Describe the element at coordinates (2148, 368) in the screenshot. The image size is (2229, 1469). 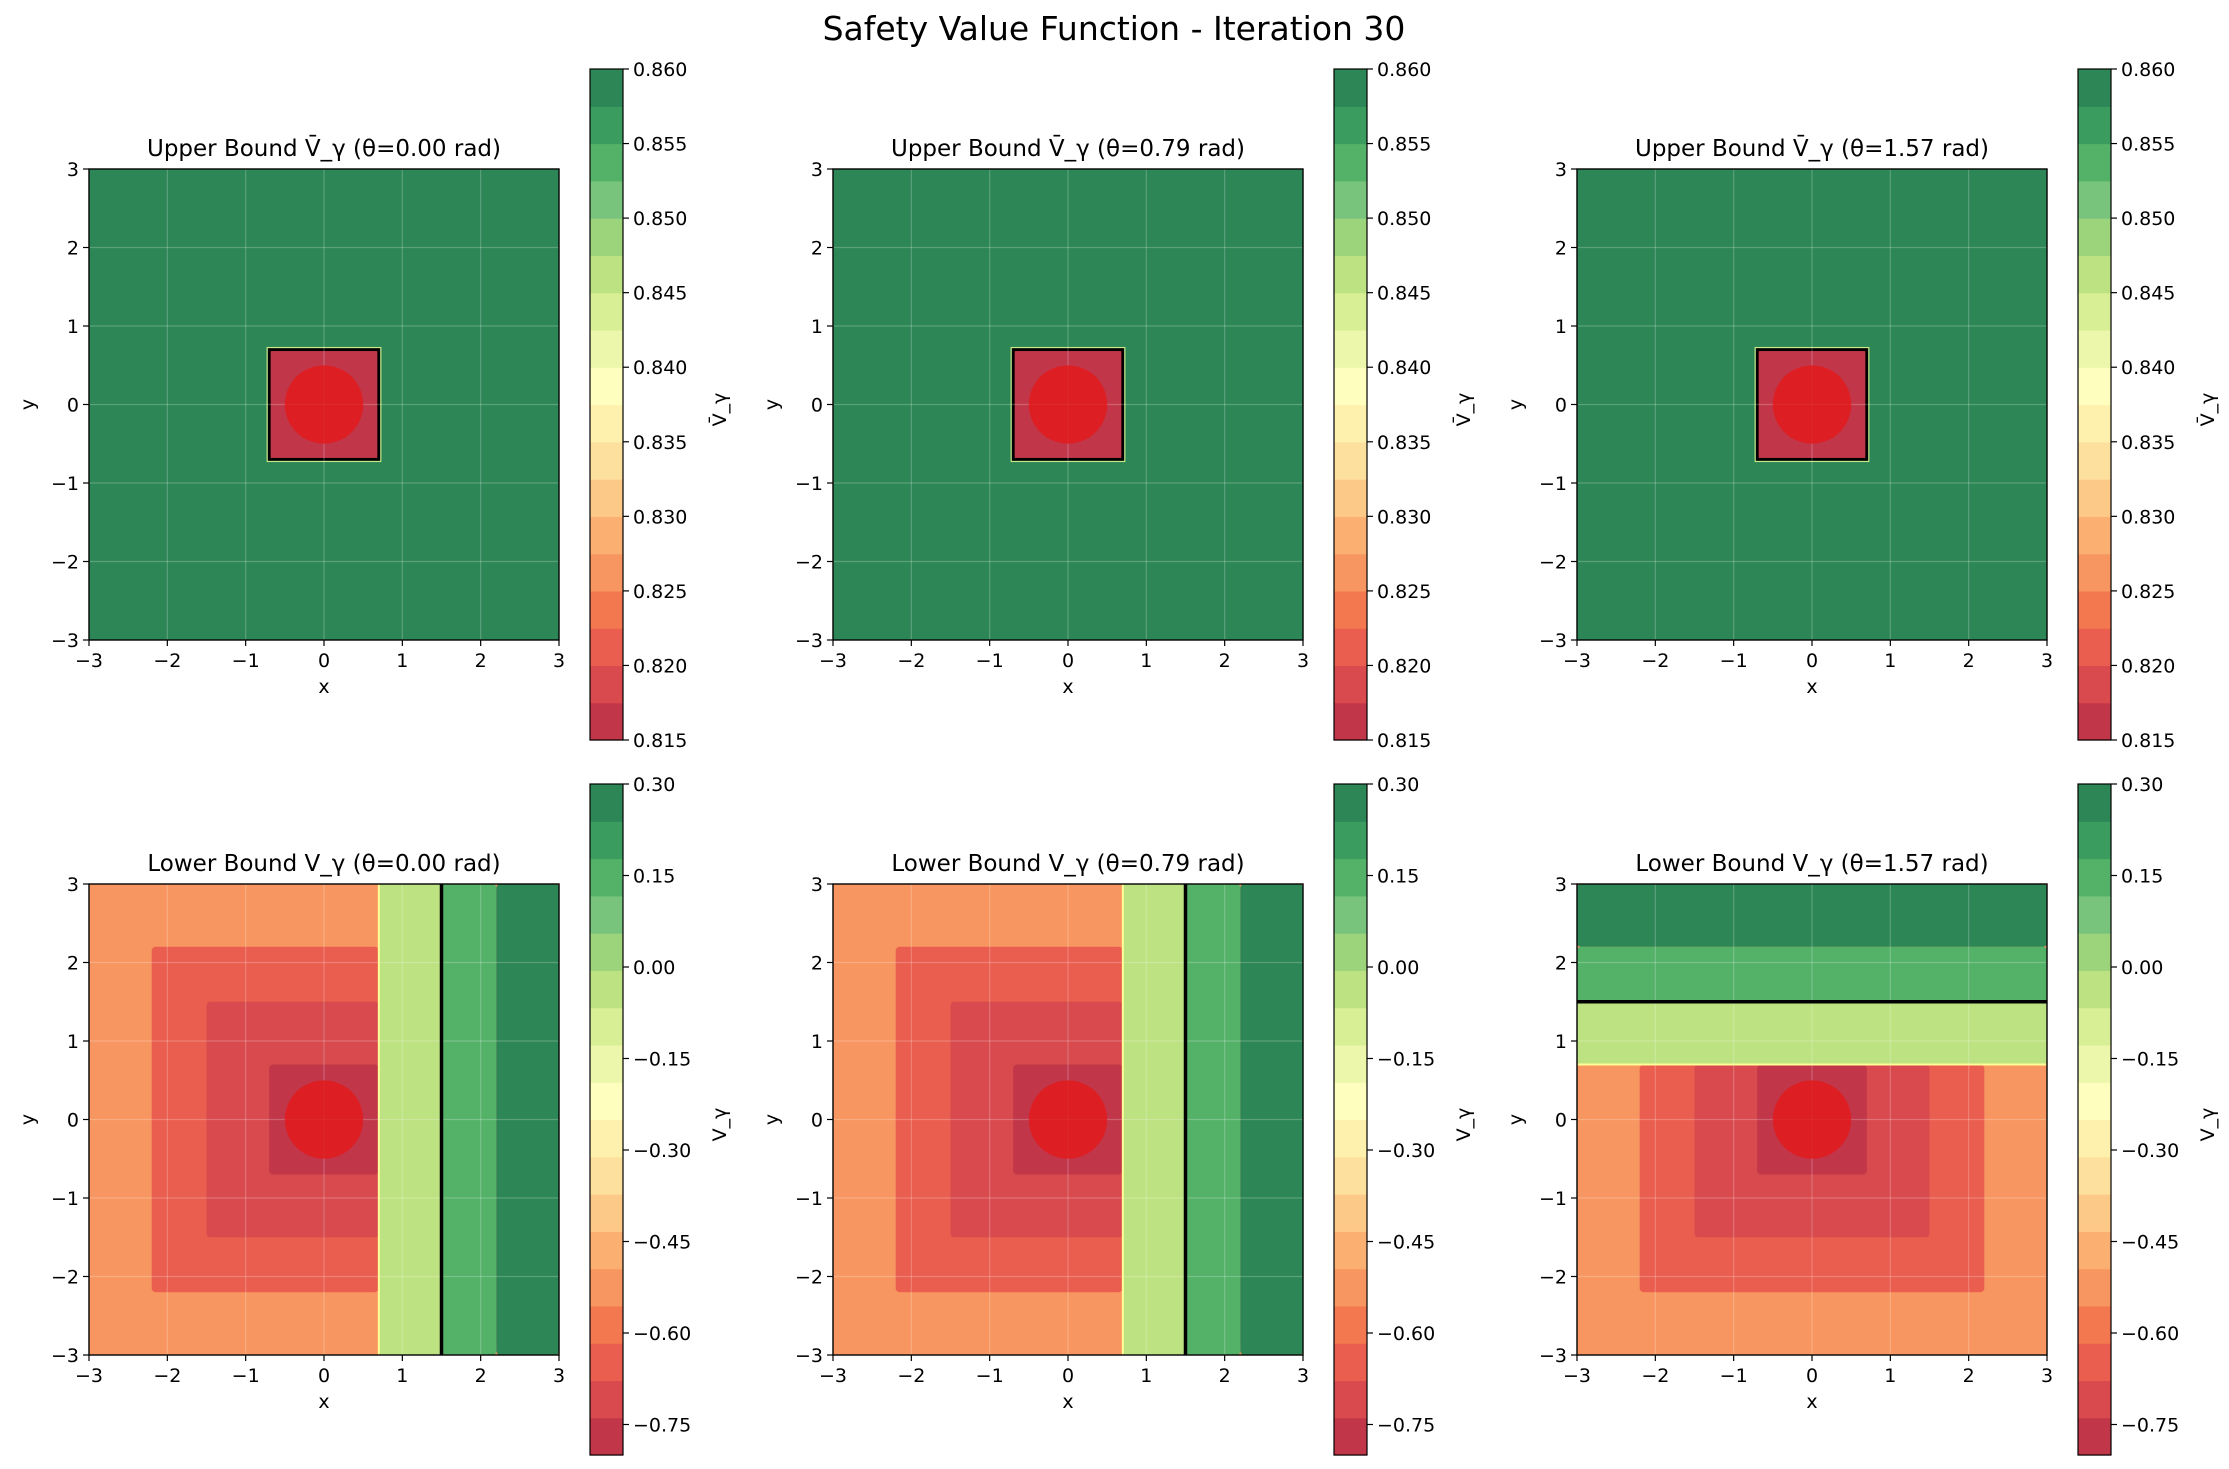
I see `colorbar-tick-label: 0.840` at that location.